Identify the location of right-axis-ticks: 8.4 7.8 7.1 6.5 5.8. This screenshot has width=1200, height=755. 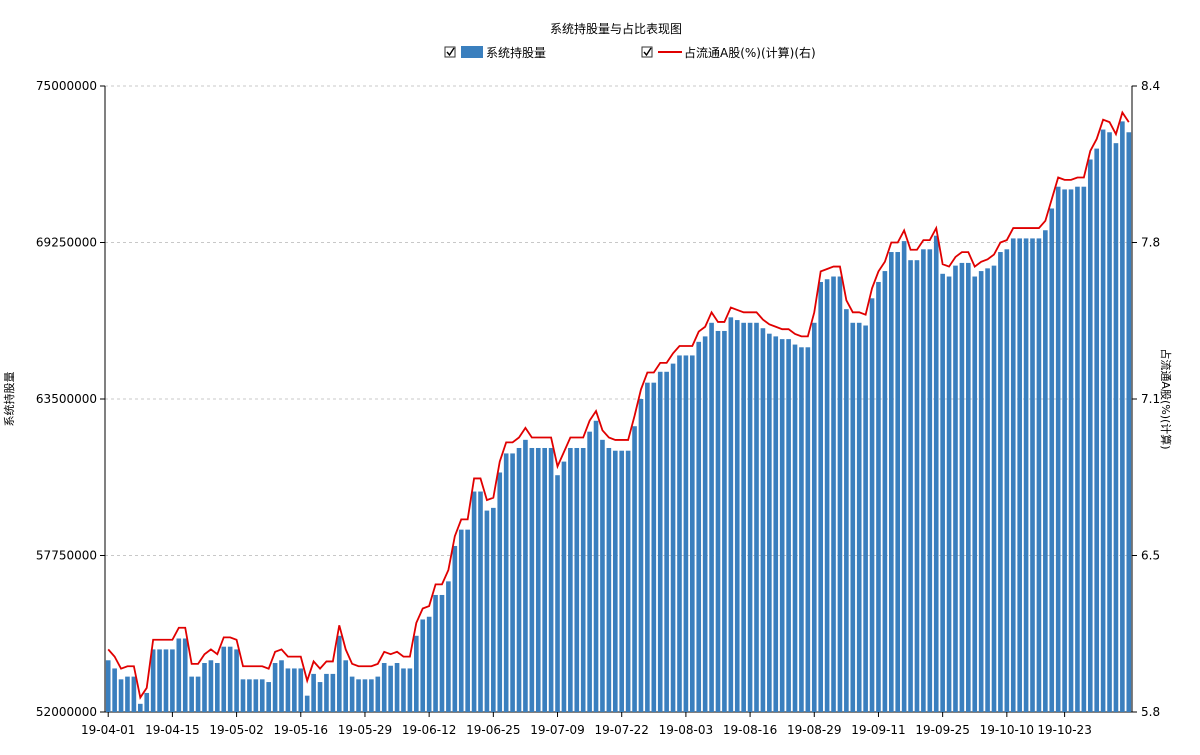
(1146, 399).